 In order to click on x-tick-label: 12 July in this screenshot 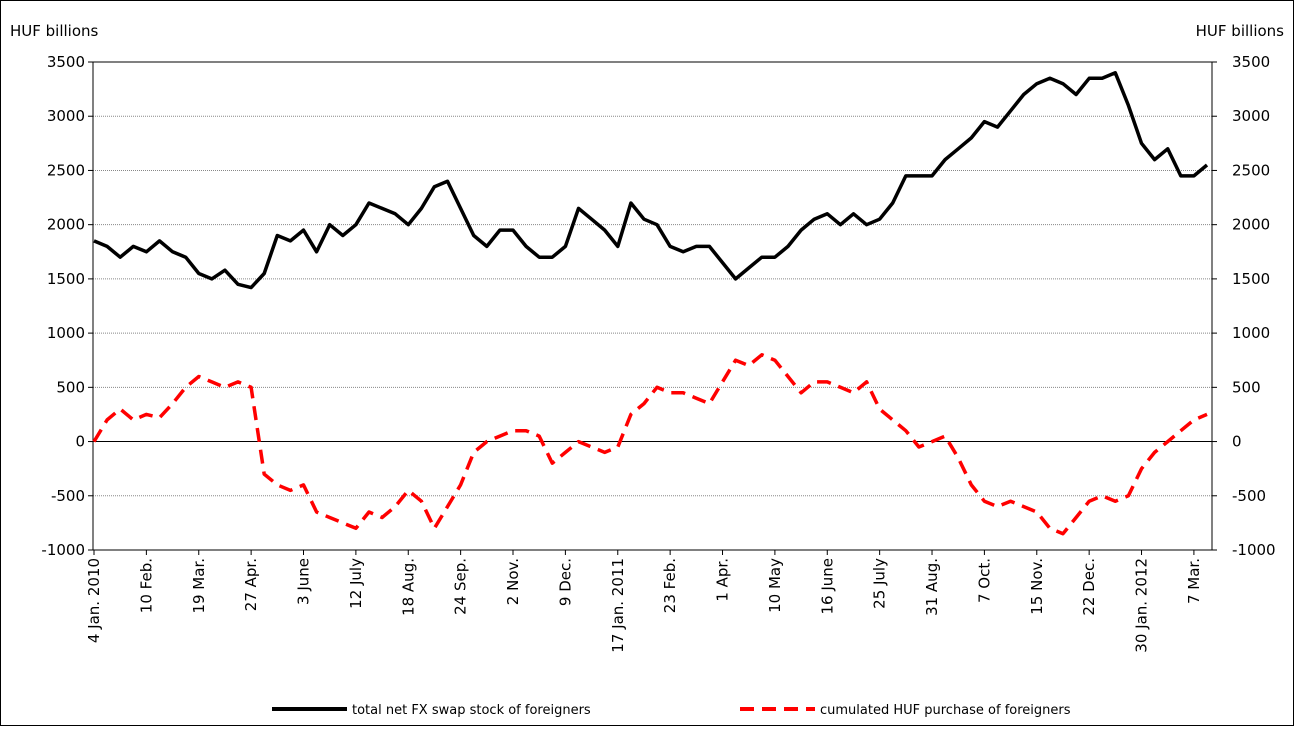, I will do `click(356, 583)`.